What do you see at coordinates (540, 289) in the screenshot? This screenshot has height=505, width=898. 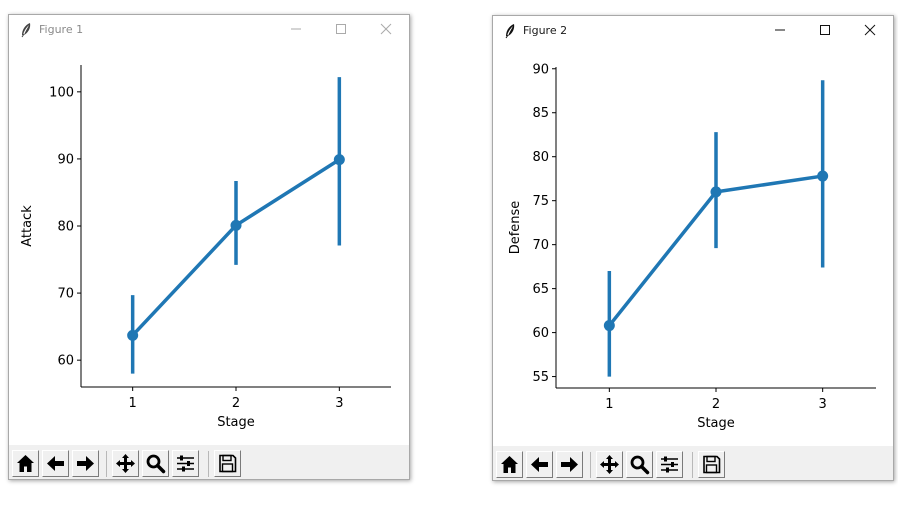 I see `y-tick-label: 65` at bounding box center [540, 289].